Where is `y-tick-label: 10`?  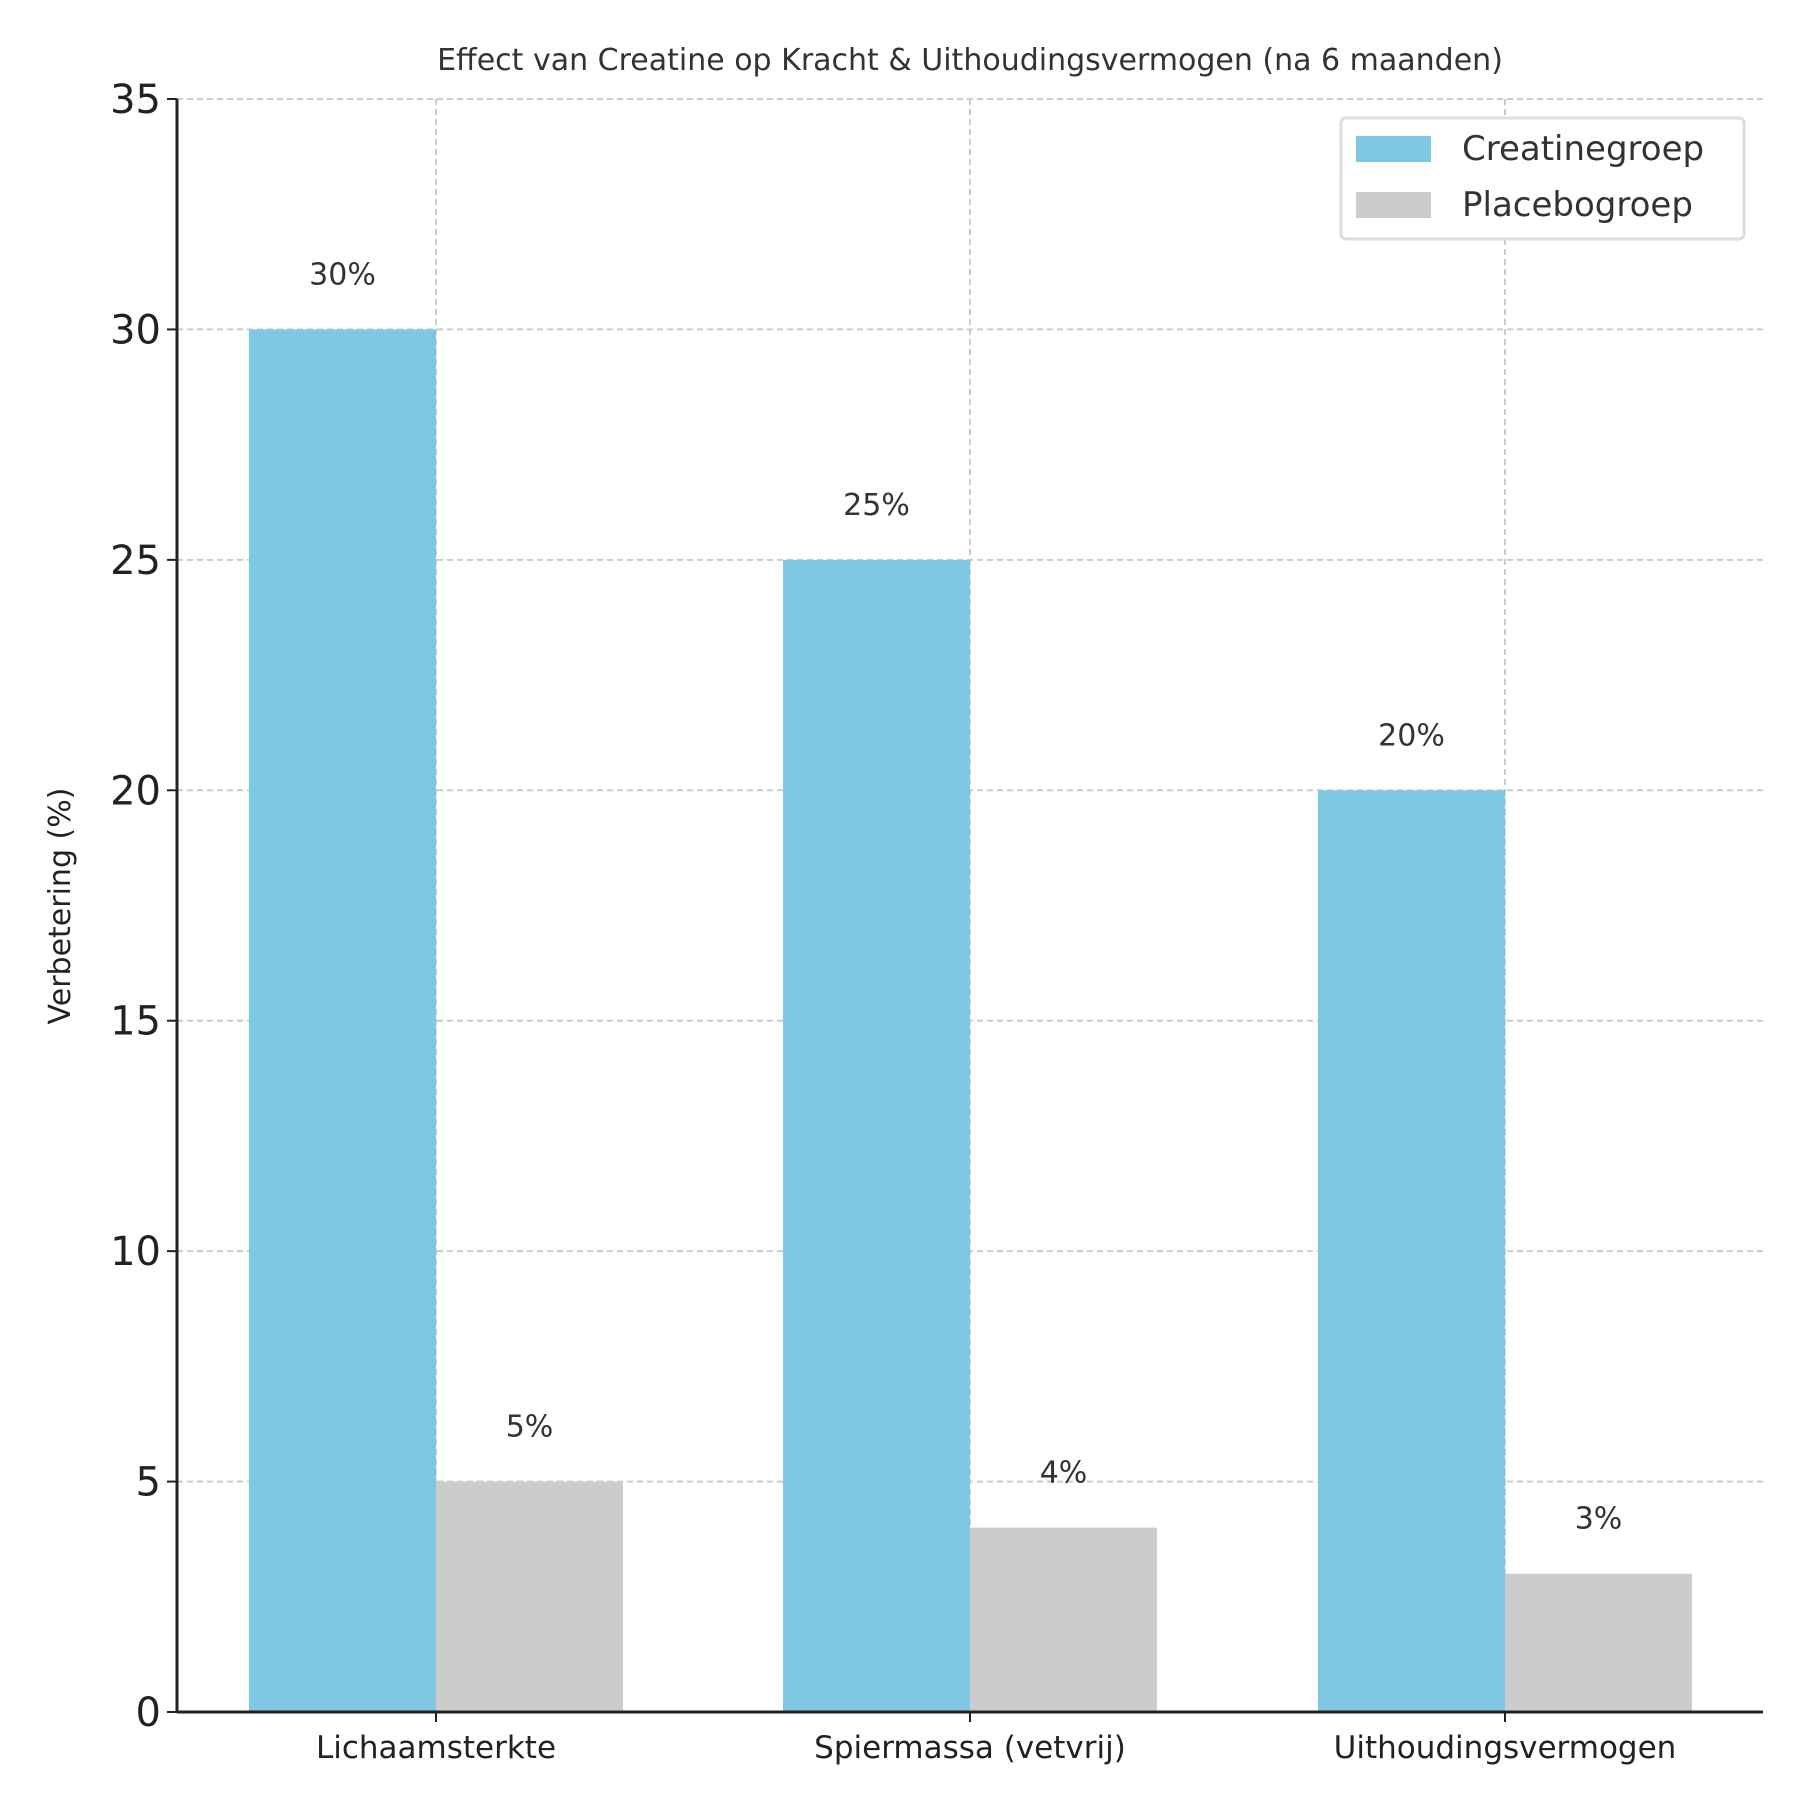 y-tick-label: 10 is located at coordinates (135, 1252).